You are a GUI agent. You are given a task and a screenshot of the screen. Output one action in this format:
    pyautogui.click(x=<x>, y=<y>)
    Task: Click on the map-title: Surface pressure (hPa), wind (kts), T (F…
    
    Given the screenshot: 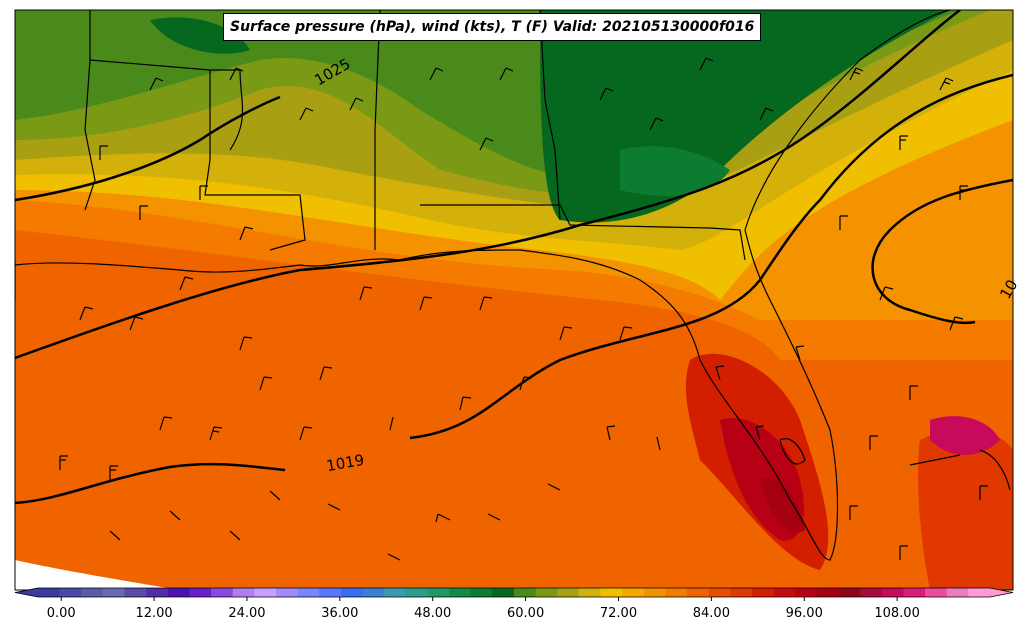 What is the action you would take?
    pyautogui.click(x=492, y=27)
    